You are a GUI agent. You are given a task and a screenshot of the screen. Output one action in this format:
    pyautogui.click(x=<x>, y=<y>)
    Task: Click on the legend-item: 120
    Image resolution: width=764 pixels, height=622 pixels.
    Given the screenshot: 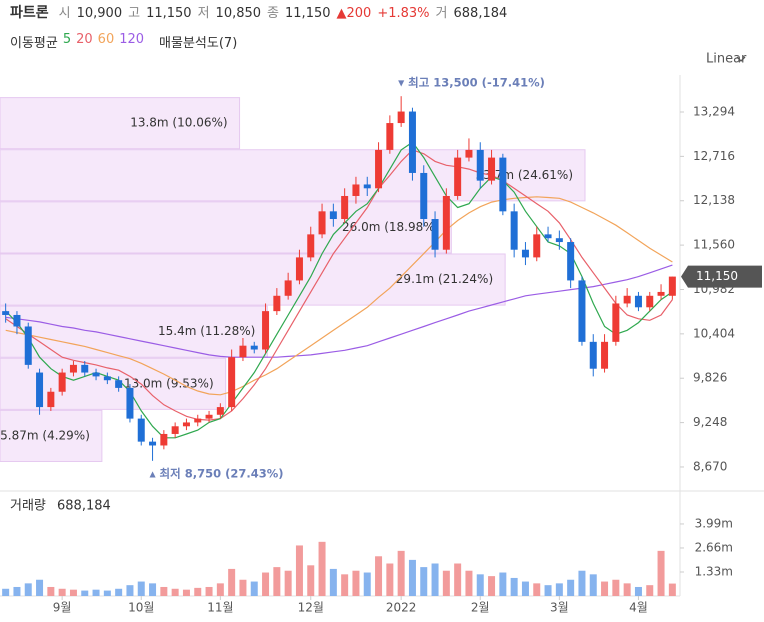 What is the action you would take?
    pyautogui.click(x=132, y=39)
    